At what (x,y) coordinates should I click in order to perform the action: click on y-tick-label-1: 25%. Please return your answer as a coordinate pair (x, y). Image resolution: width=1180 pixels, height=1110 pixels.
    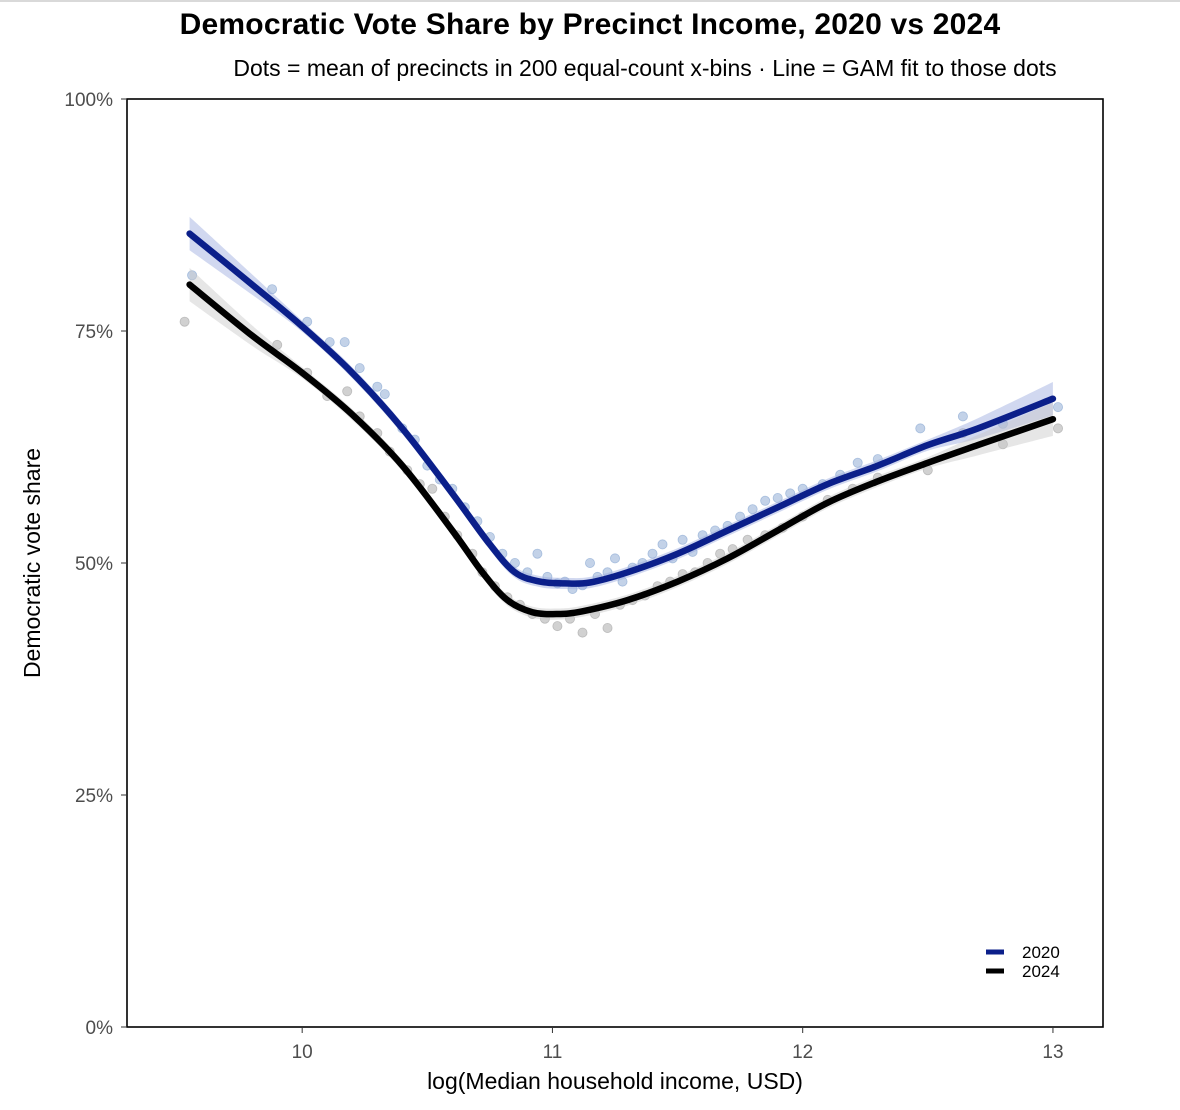
    Looking at the image, I should click on (94, 796).